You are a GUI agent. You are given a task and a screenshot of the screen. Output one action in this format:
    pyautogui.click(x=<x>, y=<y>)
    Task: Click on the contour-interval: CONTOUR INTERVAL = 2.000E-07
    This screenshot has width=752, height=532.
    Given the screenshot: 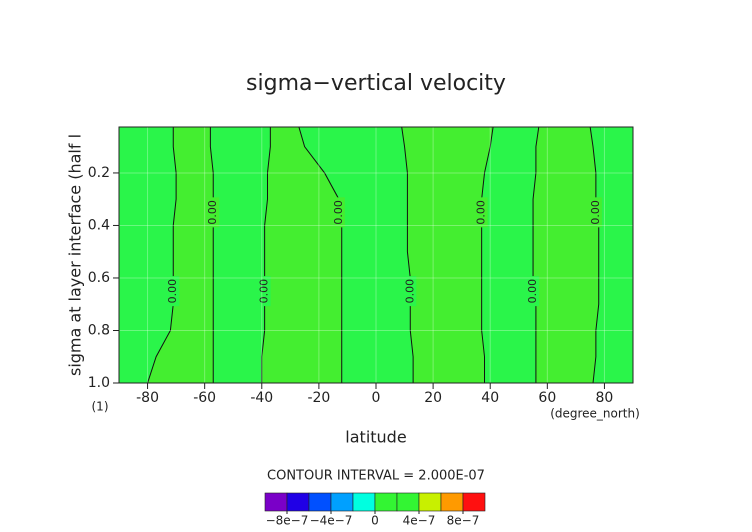 What is the action you would take?
    pyautogui.click(x=376, y=476)
    